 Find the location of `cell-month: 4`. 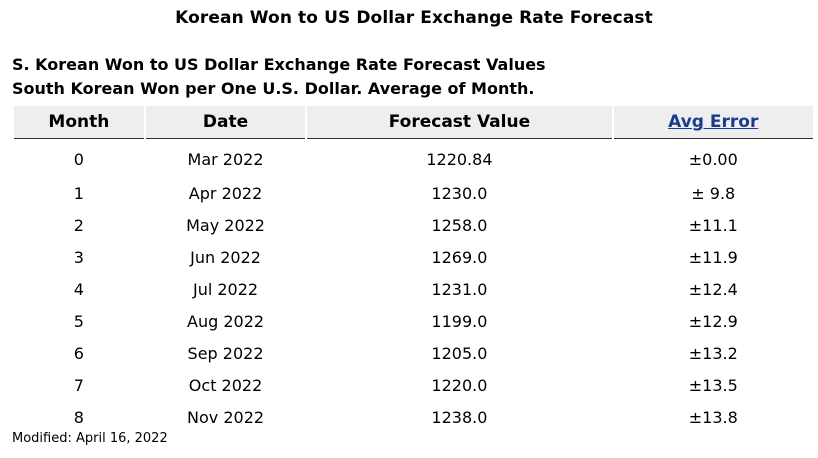

cell-month: 4 is located at coordinates (78, 289).